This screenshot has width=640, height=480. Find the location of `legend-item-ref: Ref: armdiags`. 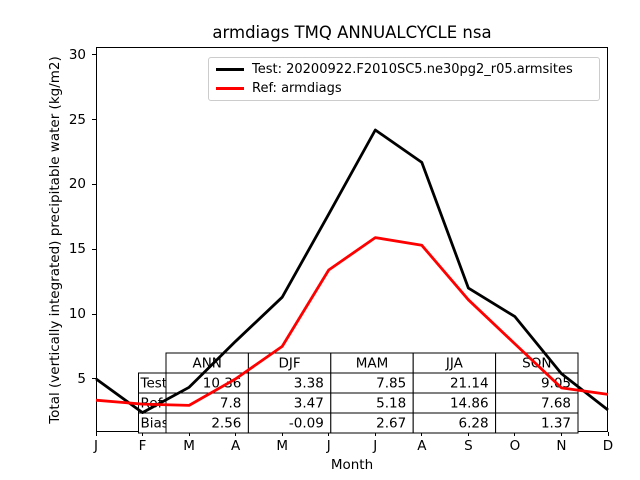

legend-item-ref: Ref: armdiags is located at coordinates (407, 88).